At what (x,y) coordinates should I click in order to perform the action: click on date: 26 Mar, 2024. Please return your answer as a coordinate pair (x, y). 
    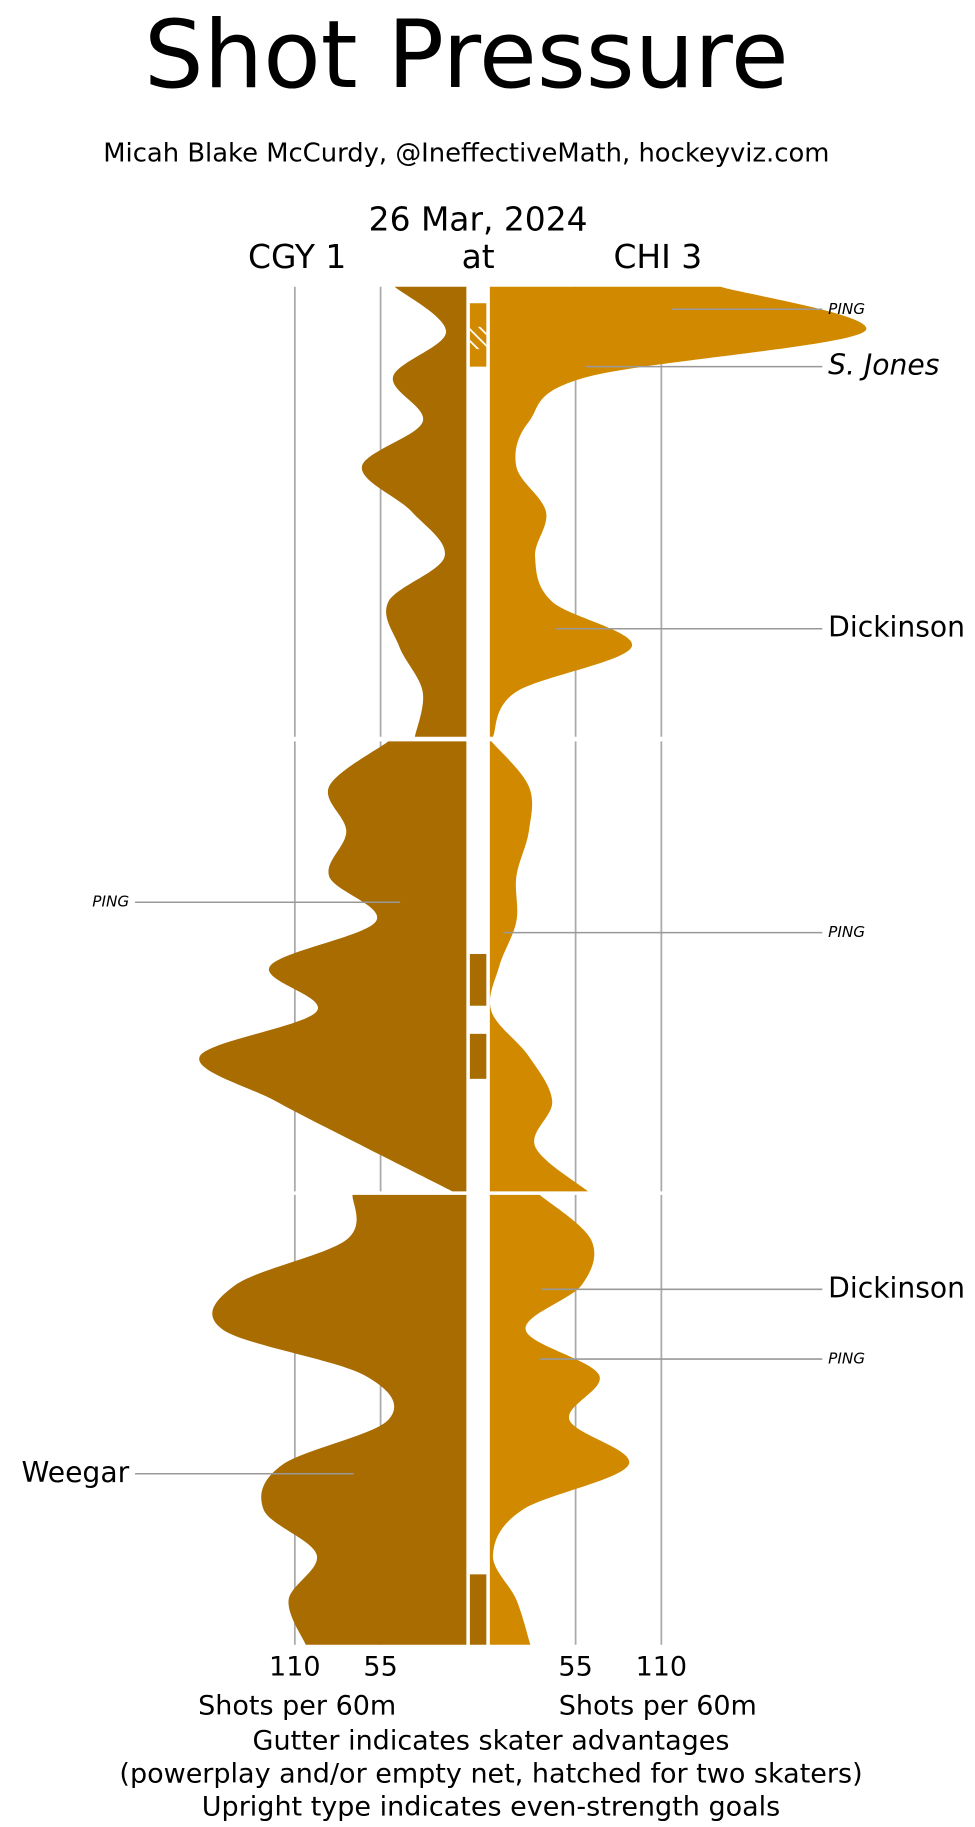
    Looking at the image, I should click on (478, 219).